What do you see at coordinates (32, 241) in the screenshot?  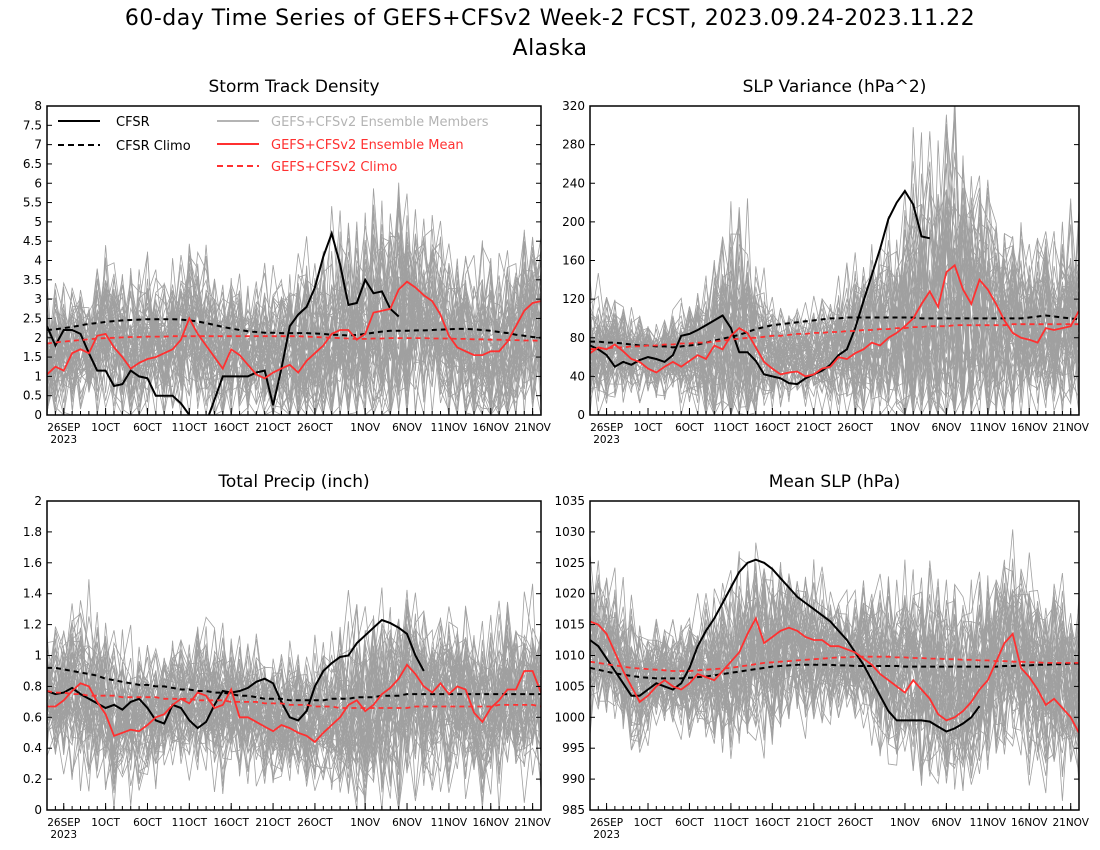 I see `y-tick-label: 4.5` at bounding box center [32, 241].